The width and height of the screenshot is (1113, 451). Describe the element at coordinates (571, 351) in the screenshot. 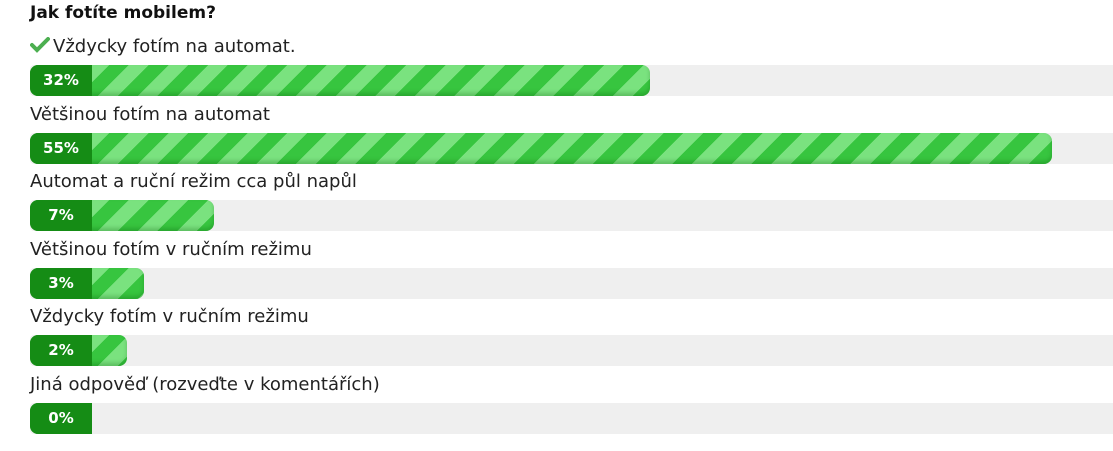

I see `bar-track: 2%` at that location.